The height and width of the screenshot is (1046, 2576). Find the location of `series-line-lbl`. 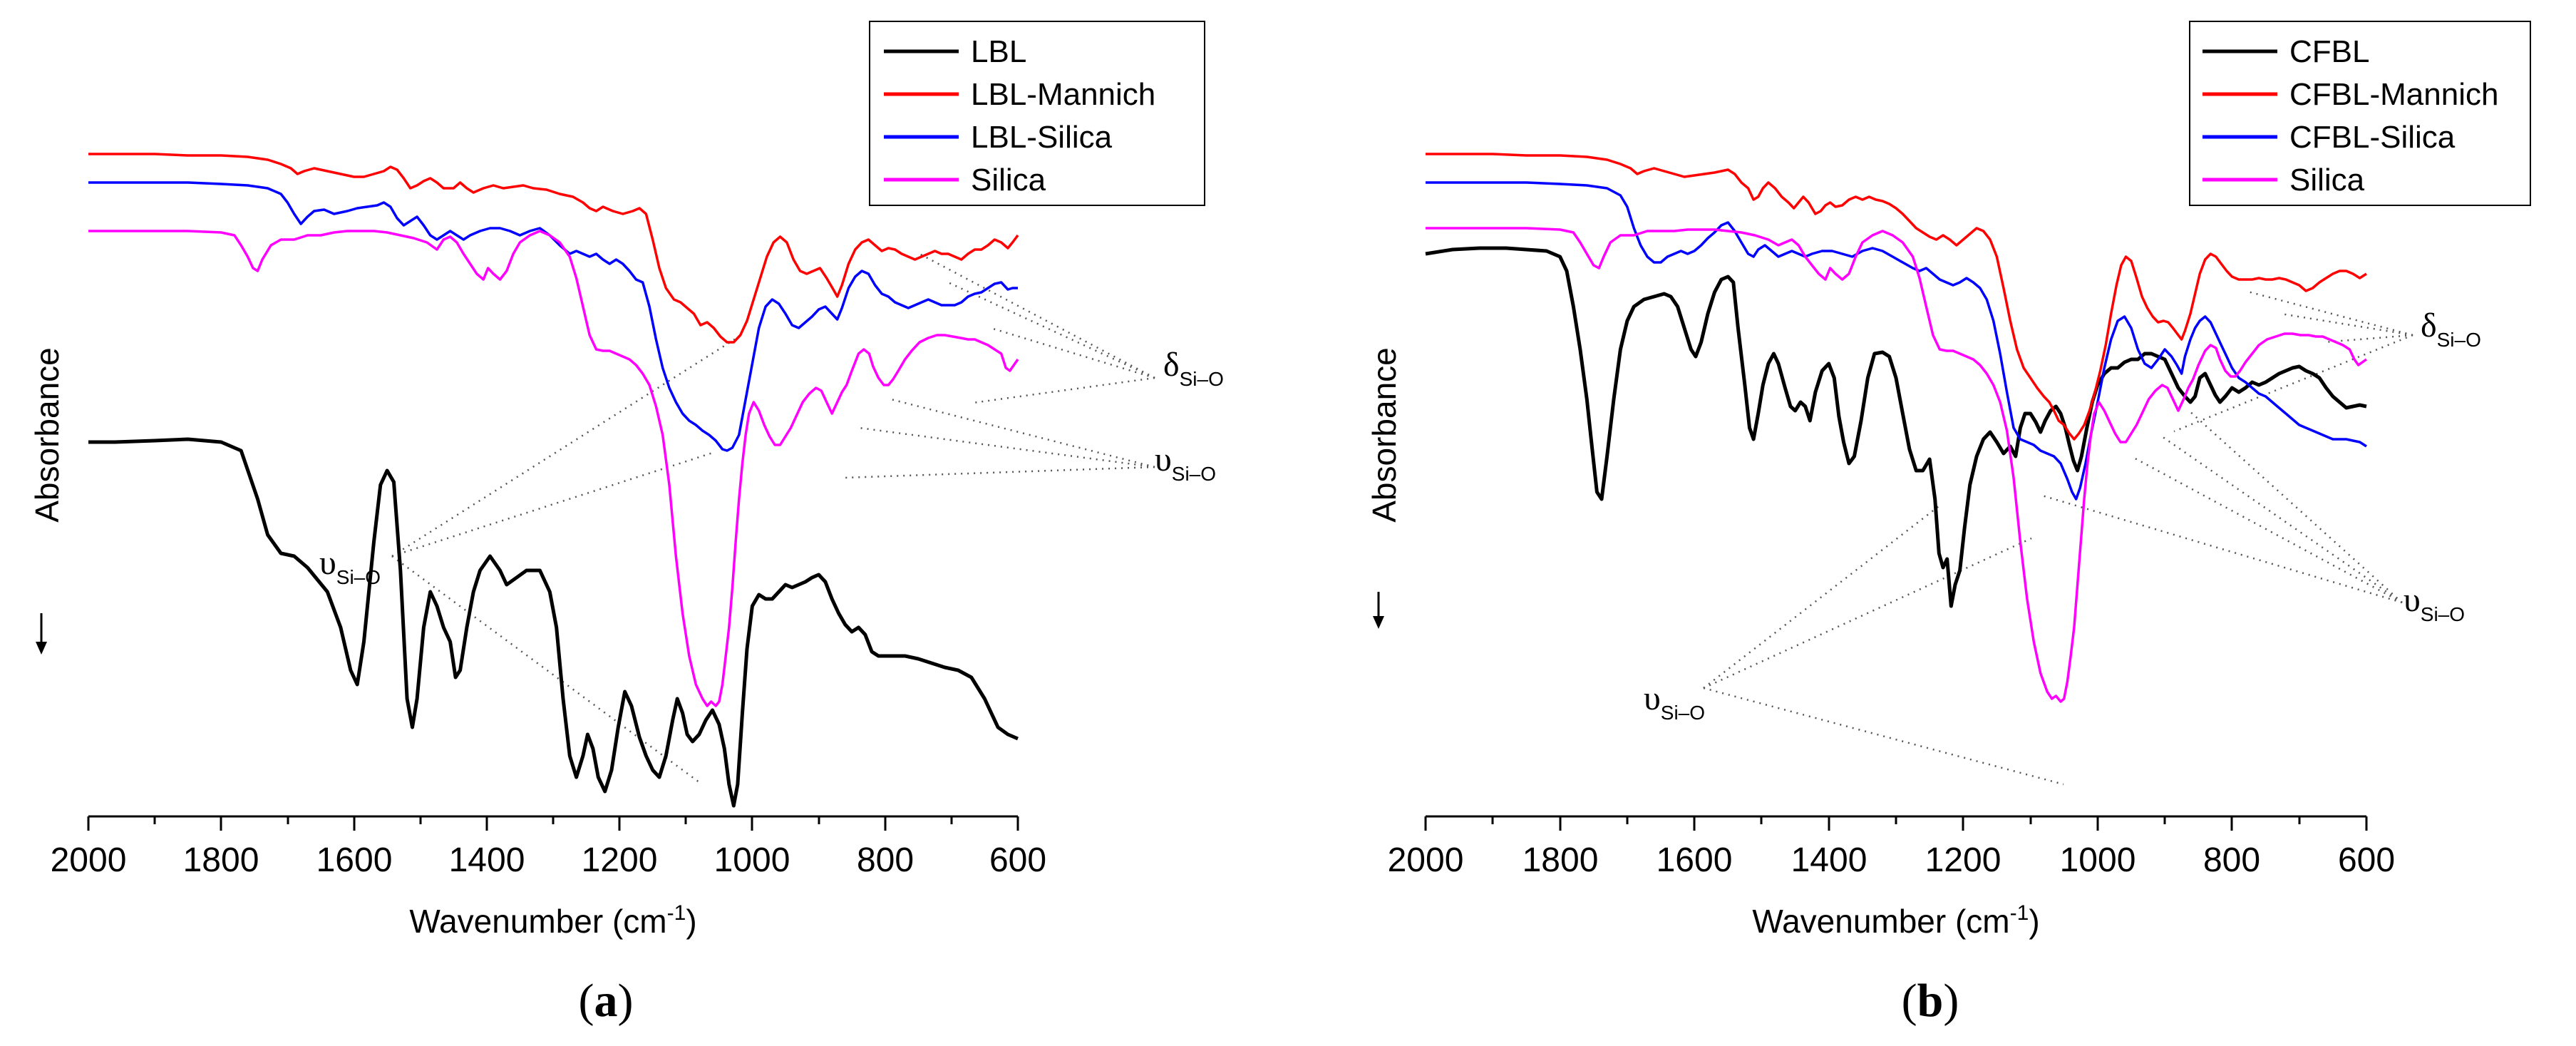

series-line-lbl is located at coordinates (553, 622).